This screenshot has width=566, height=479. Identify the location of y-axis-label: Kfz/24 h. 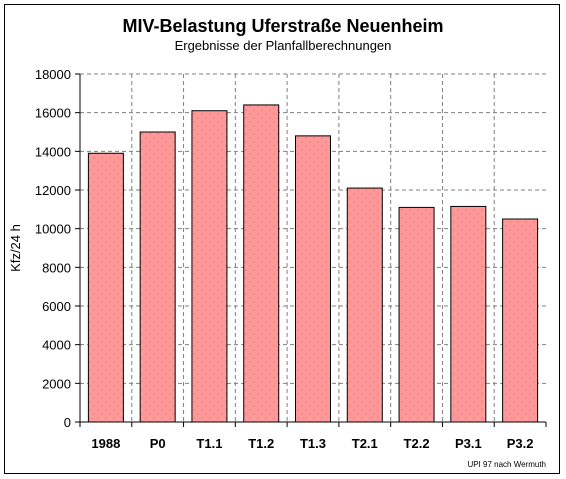
(15, 248).